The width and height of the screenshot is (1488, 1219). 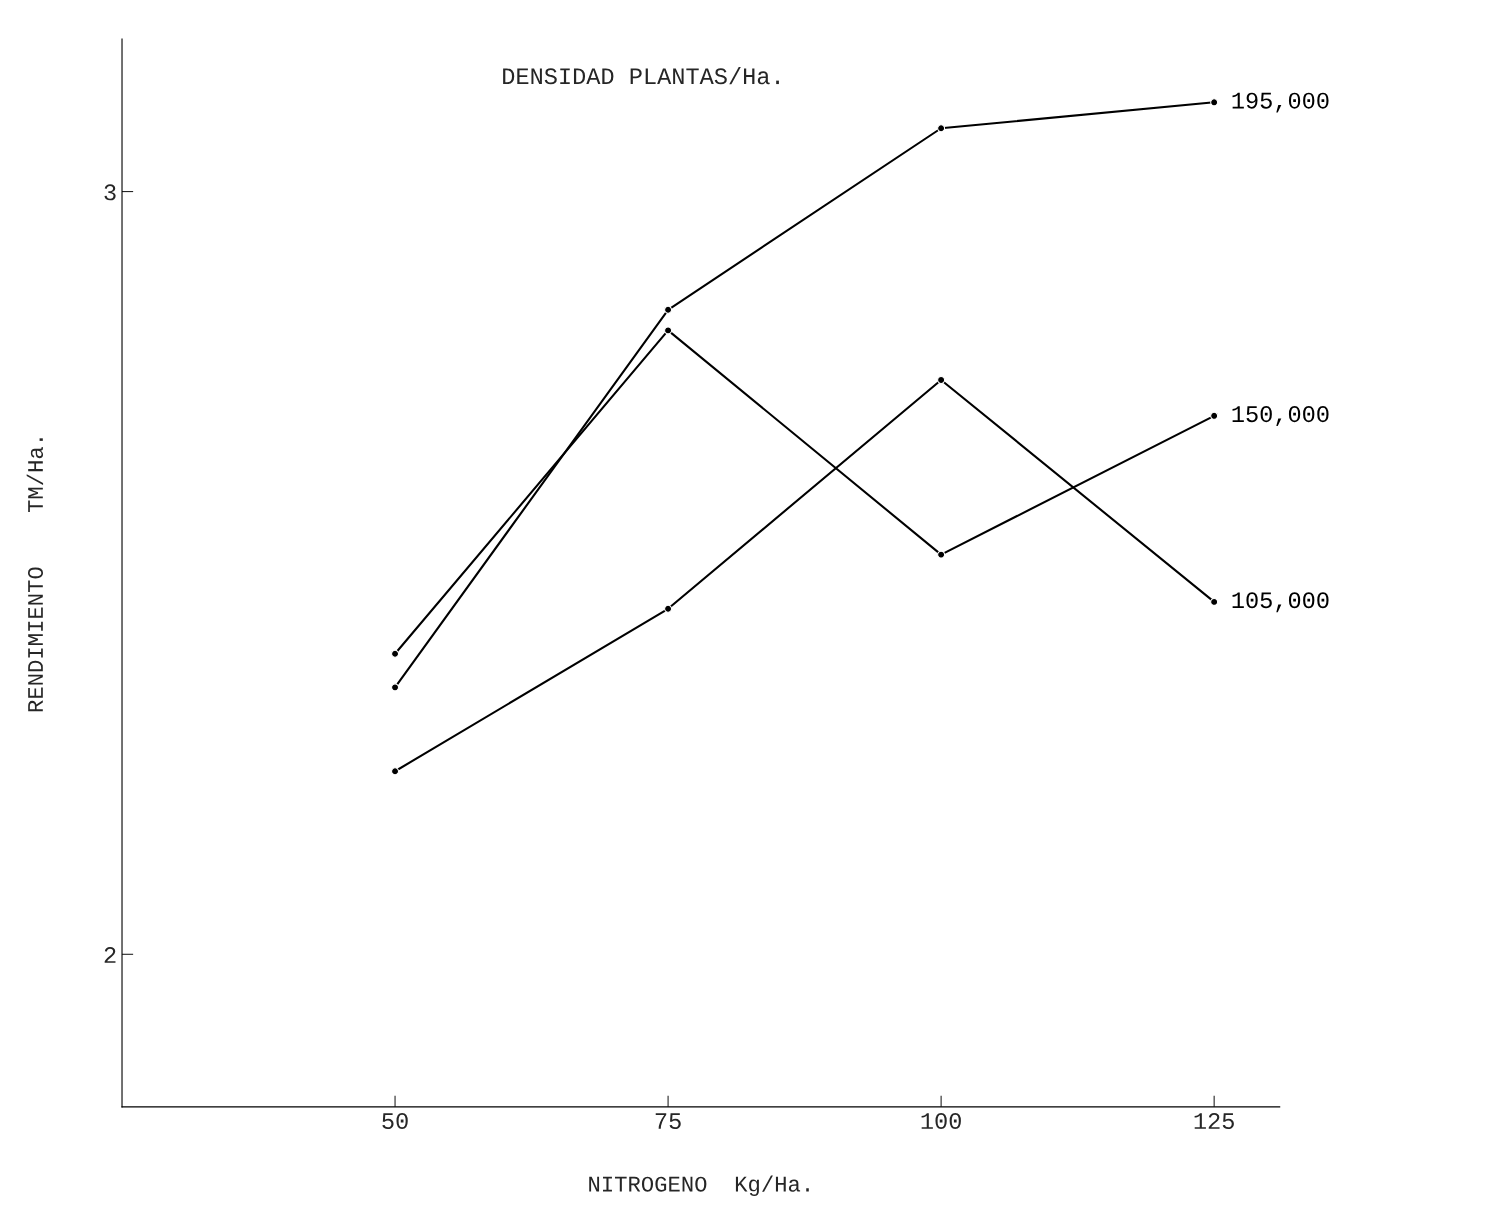 What do you see at coordinates (1214, 1121) in the screenshot?
I see `x-tick-label: 125` at bounding box center [1214, 1121].